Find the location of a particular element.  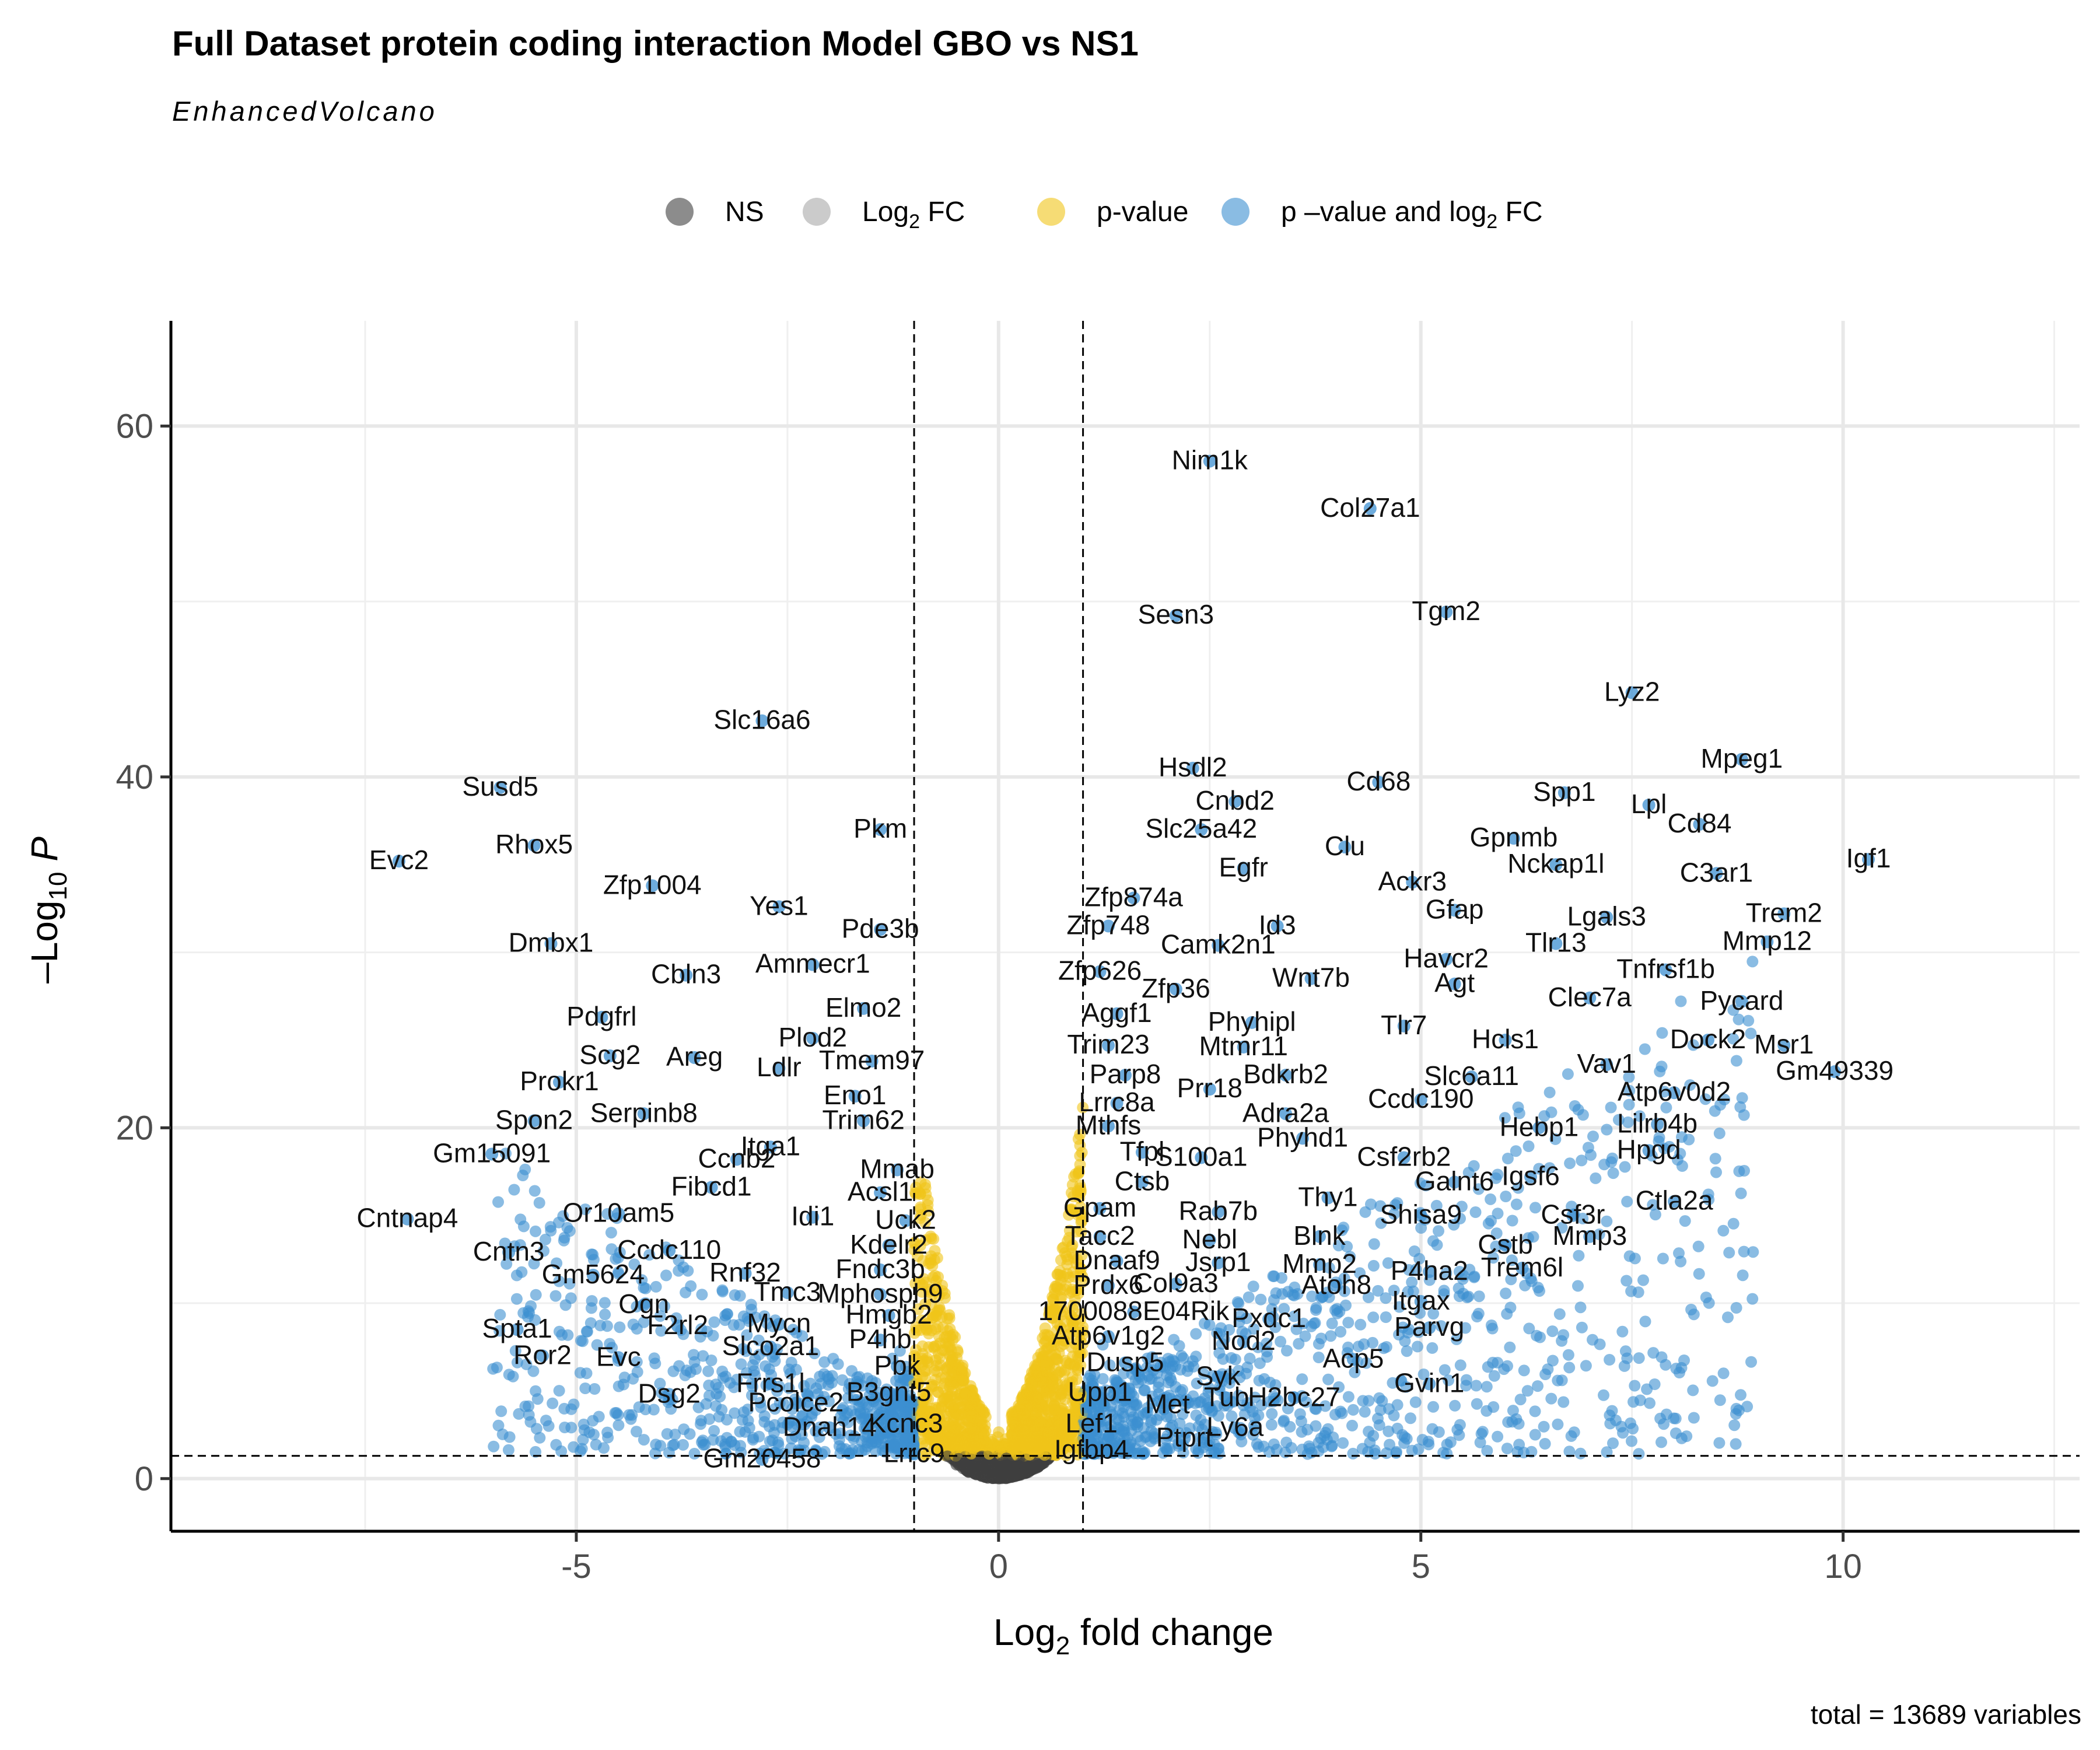

gene-label: Syk is located at coordinates (1218, 1375).